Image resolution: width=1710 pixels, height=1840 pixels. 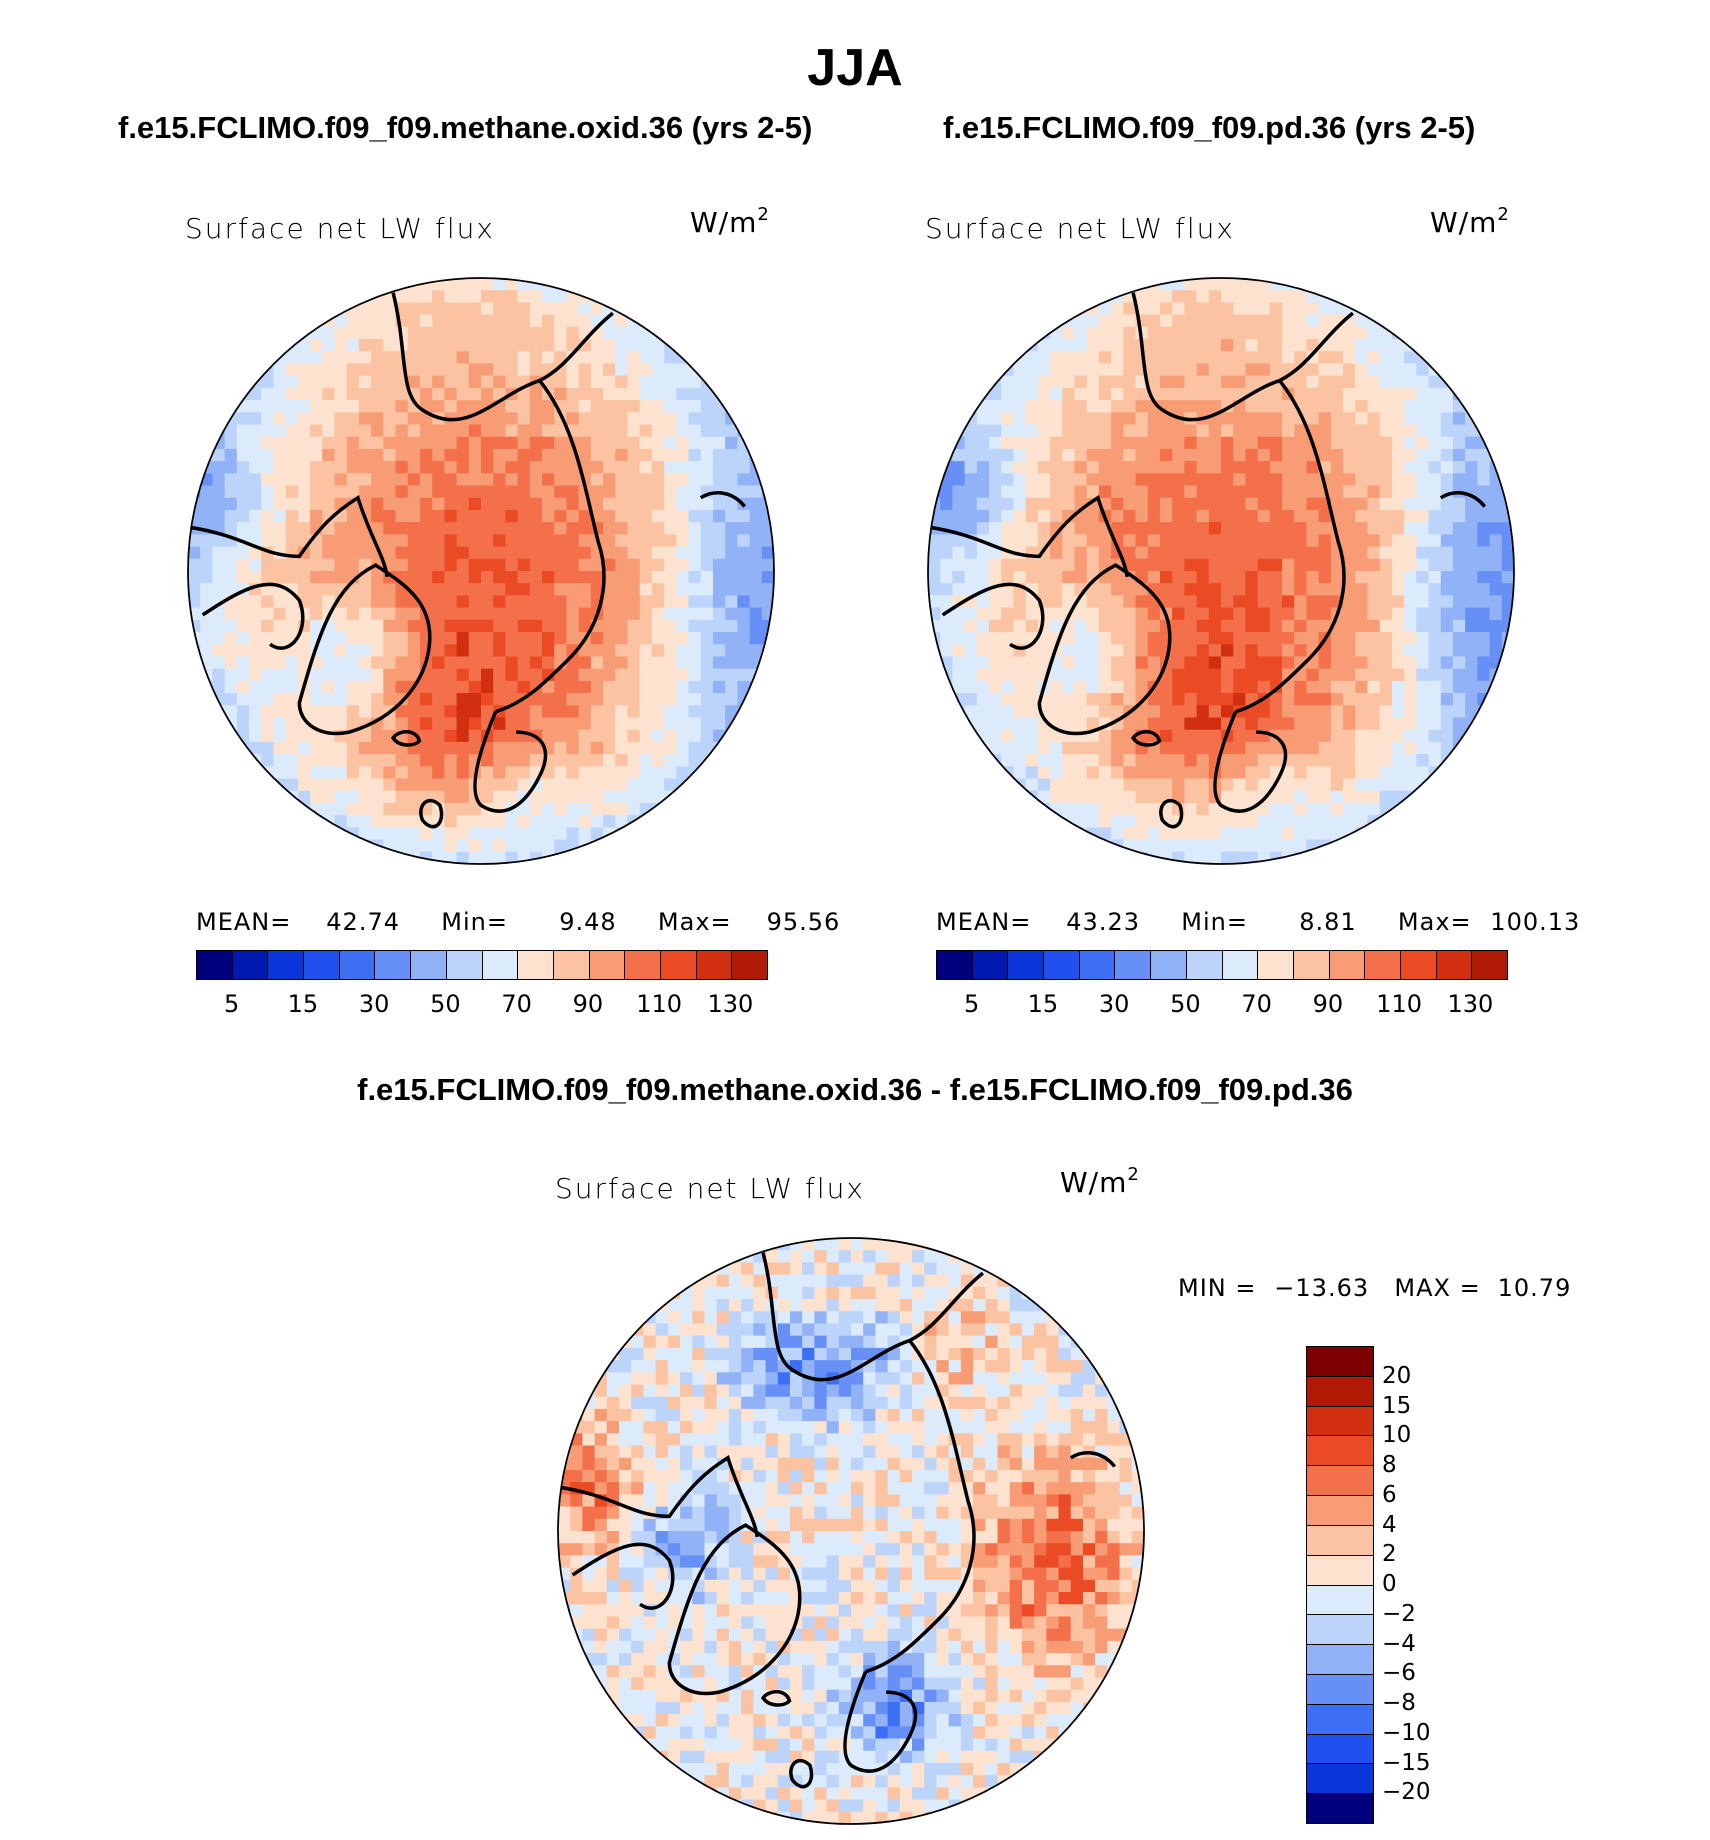 What do you see at coordinates (340, 228) in the screenshot?
I see `left-panel-variable-label: Surface net LW flux` at bounding box center [340, 228].